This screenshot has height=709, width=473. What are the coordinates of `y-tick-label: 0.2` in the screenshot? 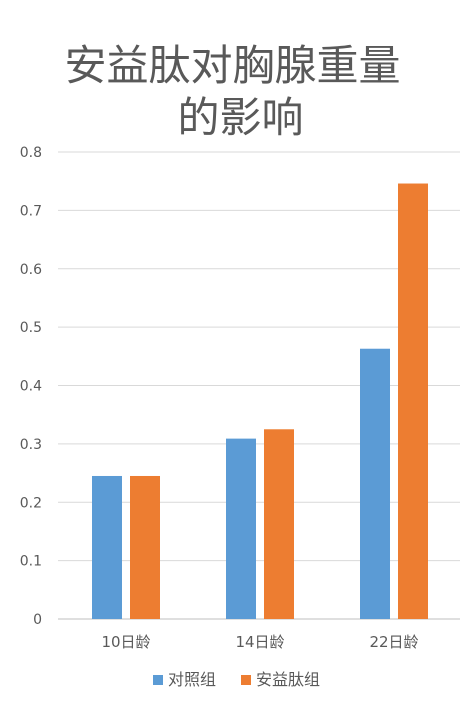 It's located at (31, 503).